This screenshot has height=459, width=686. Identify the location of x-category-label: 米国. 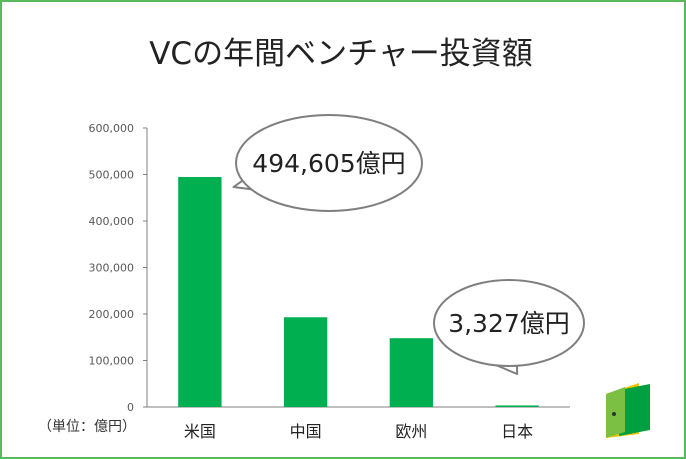
(200, 431).